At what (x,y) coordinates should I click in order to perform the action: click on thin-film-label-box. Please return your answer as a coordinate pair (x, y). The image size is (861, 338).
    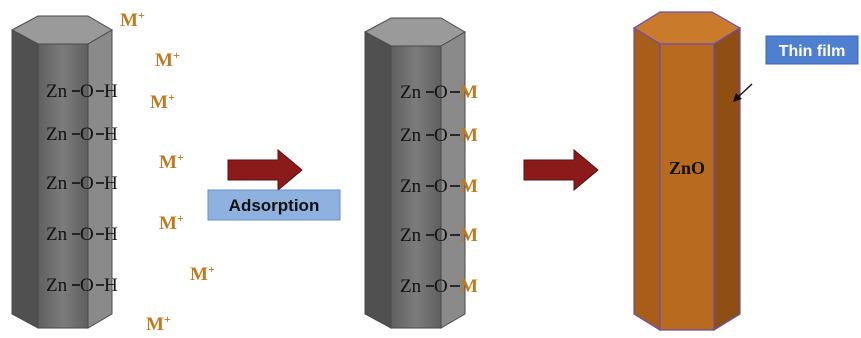
    Looking at the image, I should click on (812, 50).